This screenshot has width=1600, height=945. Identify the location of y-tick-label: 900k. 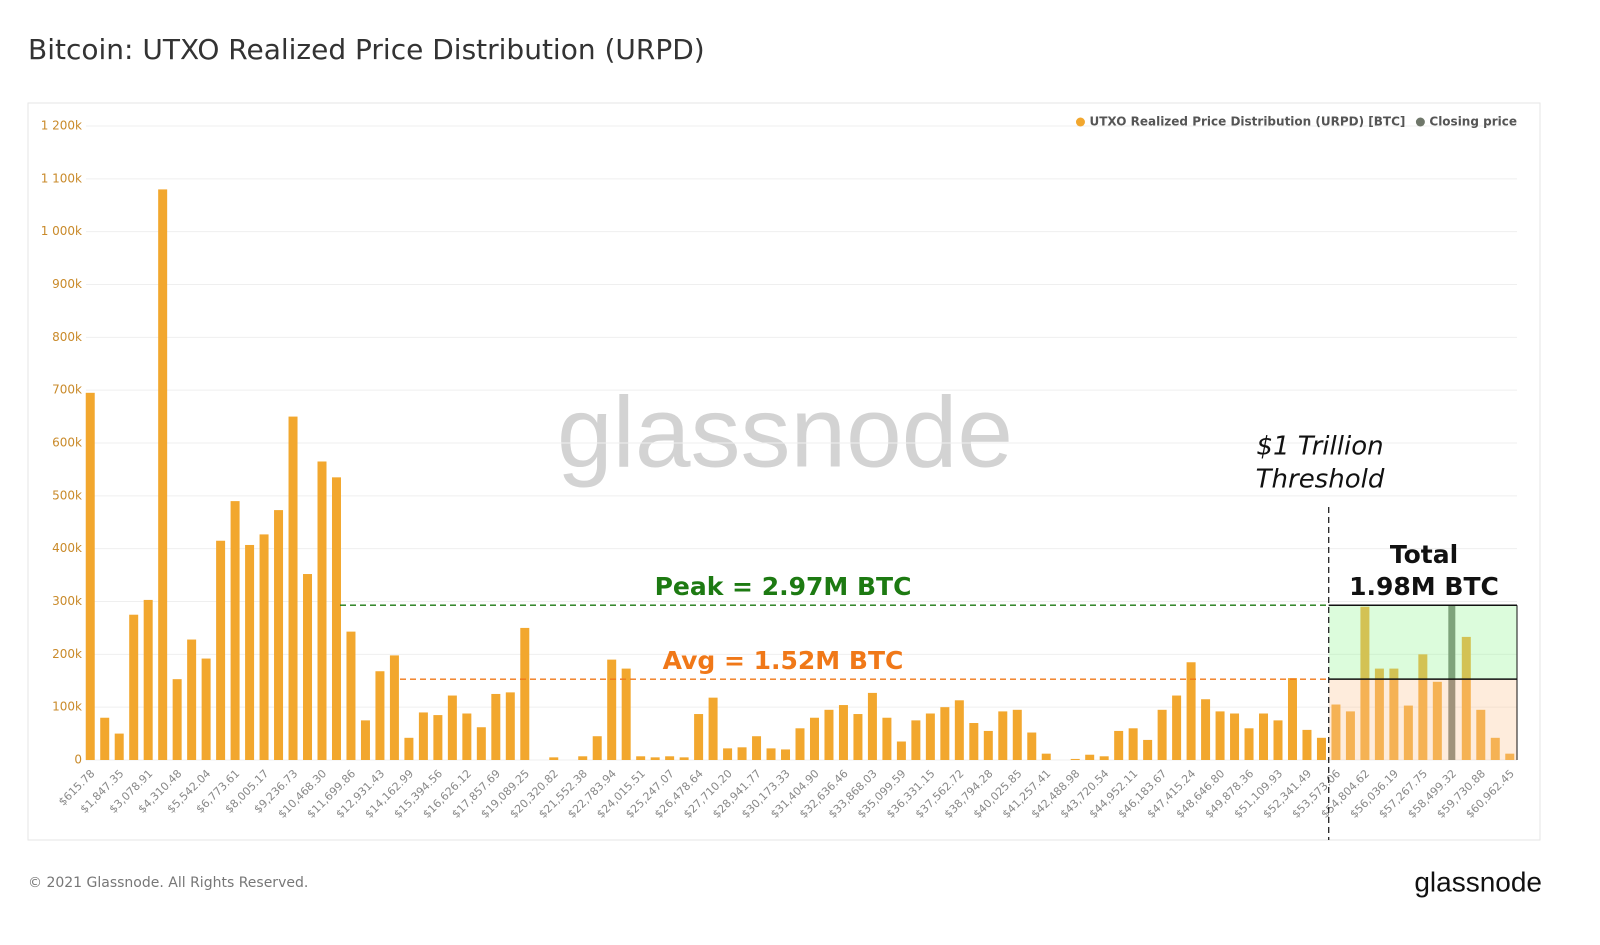
(67, 284).